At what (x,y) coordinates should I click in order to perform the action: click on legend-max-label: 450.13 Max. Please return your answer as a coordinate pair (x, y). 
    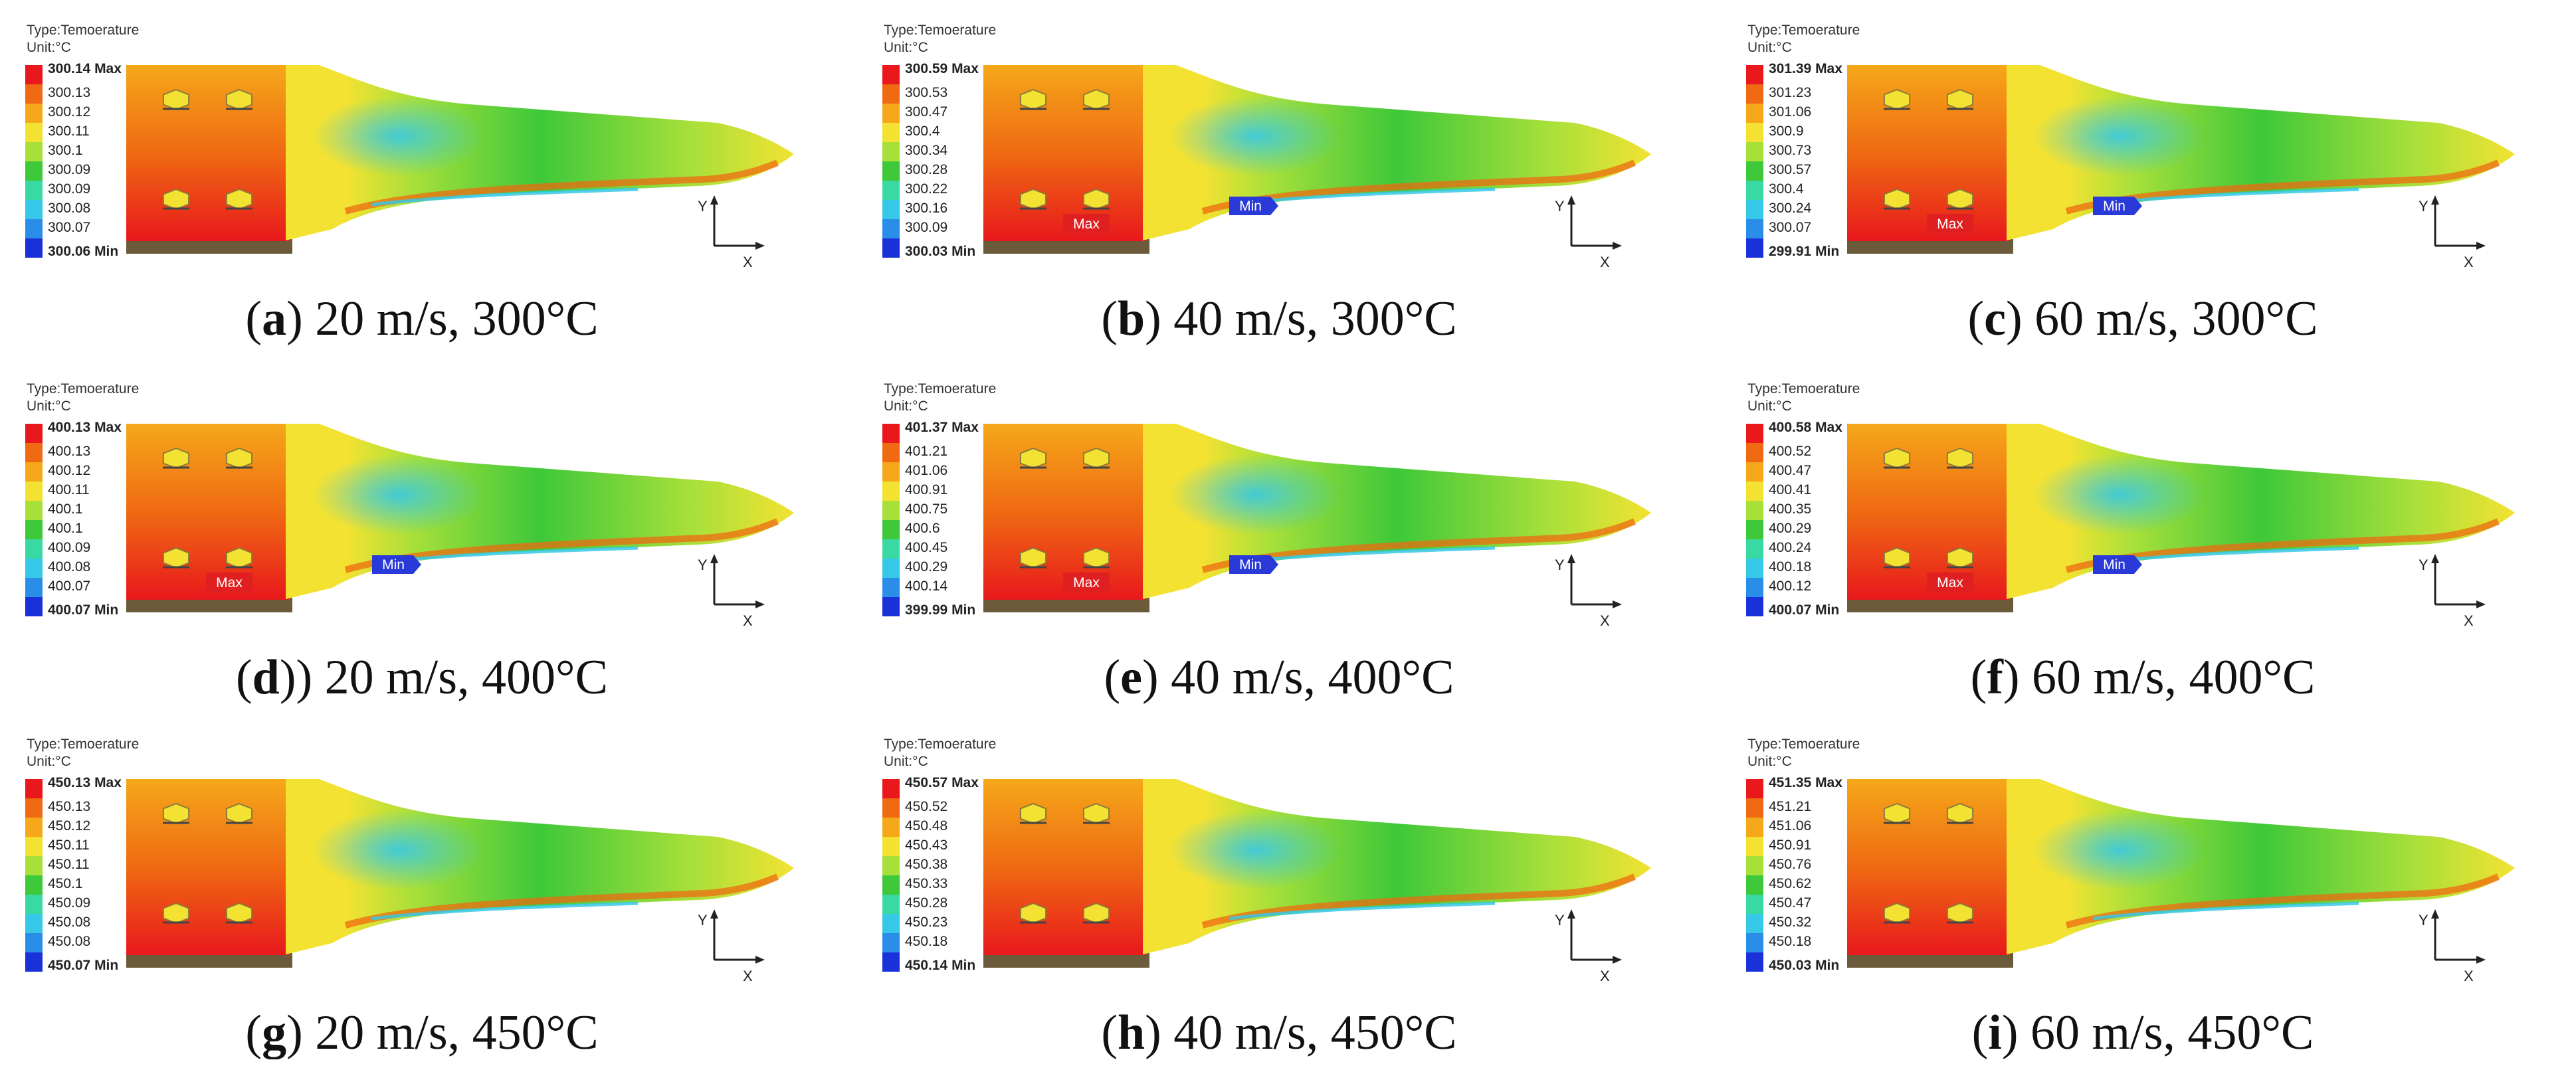
    Looking at the image, I should click on (85, 782).